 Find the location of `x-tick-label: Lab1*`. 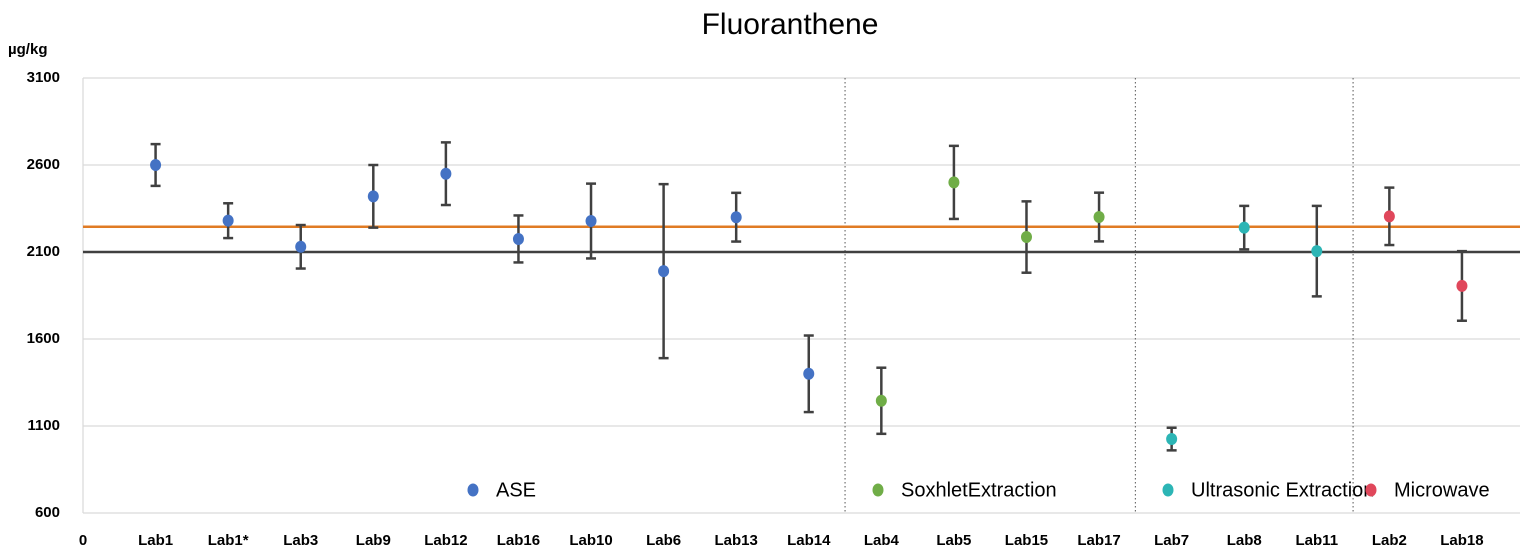

x-tick-label: Lab1* is located at coordinates (228, 540).